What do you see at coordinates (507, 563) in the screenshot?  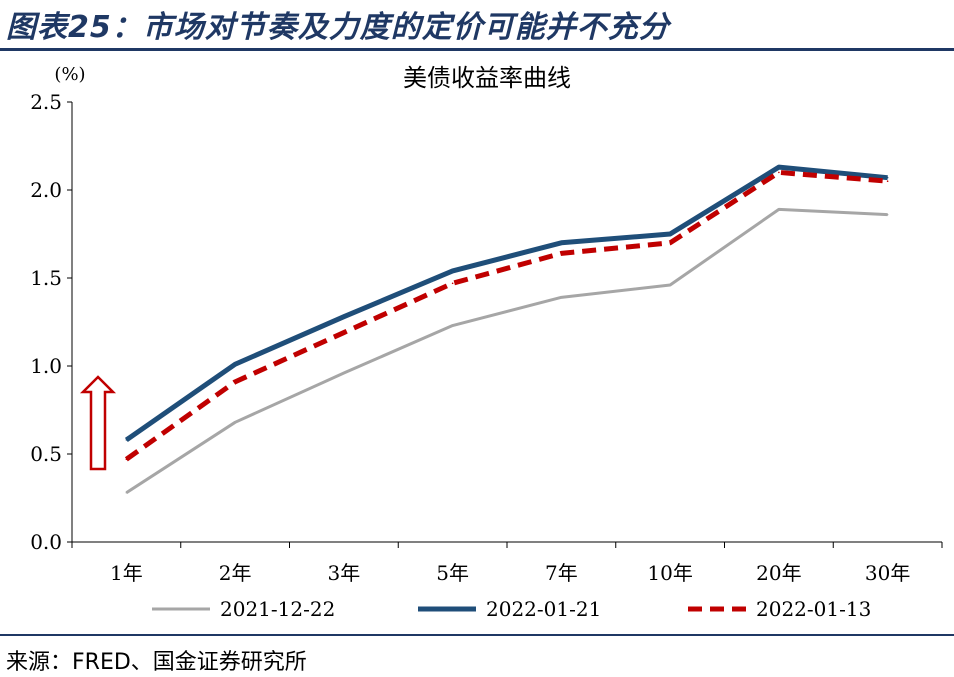 I see `x-axis: 1年 2年 3年 5年 7年 10年 20年 30年` at bounding box center [507, 563].